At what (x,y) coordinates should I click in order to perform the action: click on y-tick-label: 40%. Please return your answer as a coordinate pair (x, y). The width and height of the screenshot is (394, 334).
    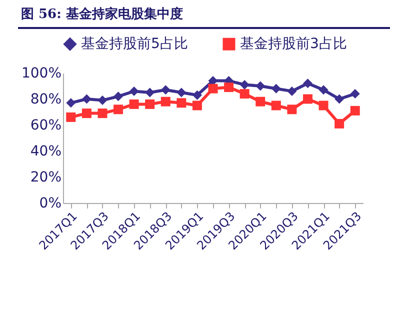
    Looking at the image, I should click on (46, 152).